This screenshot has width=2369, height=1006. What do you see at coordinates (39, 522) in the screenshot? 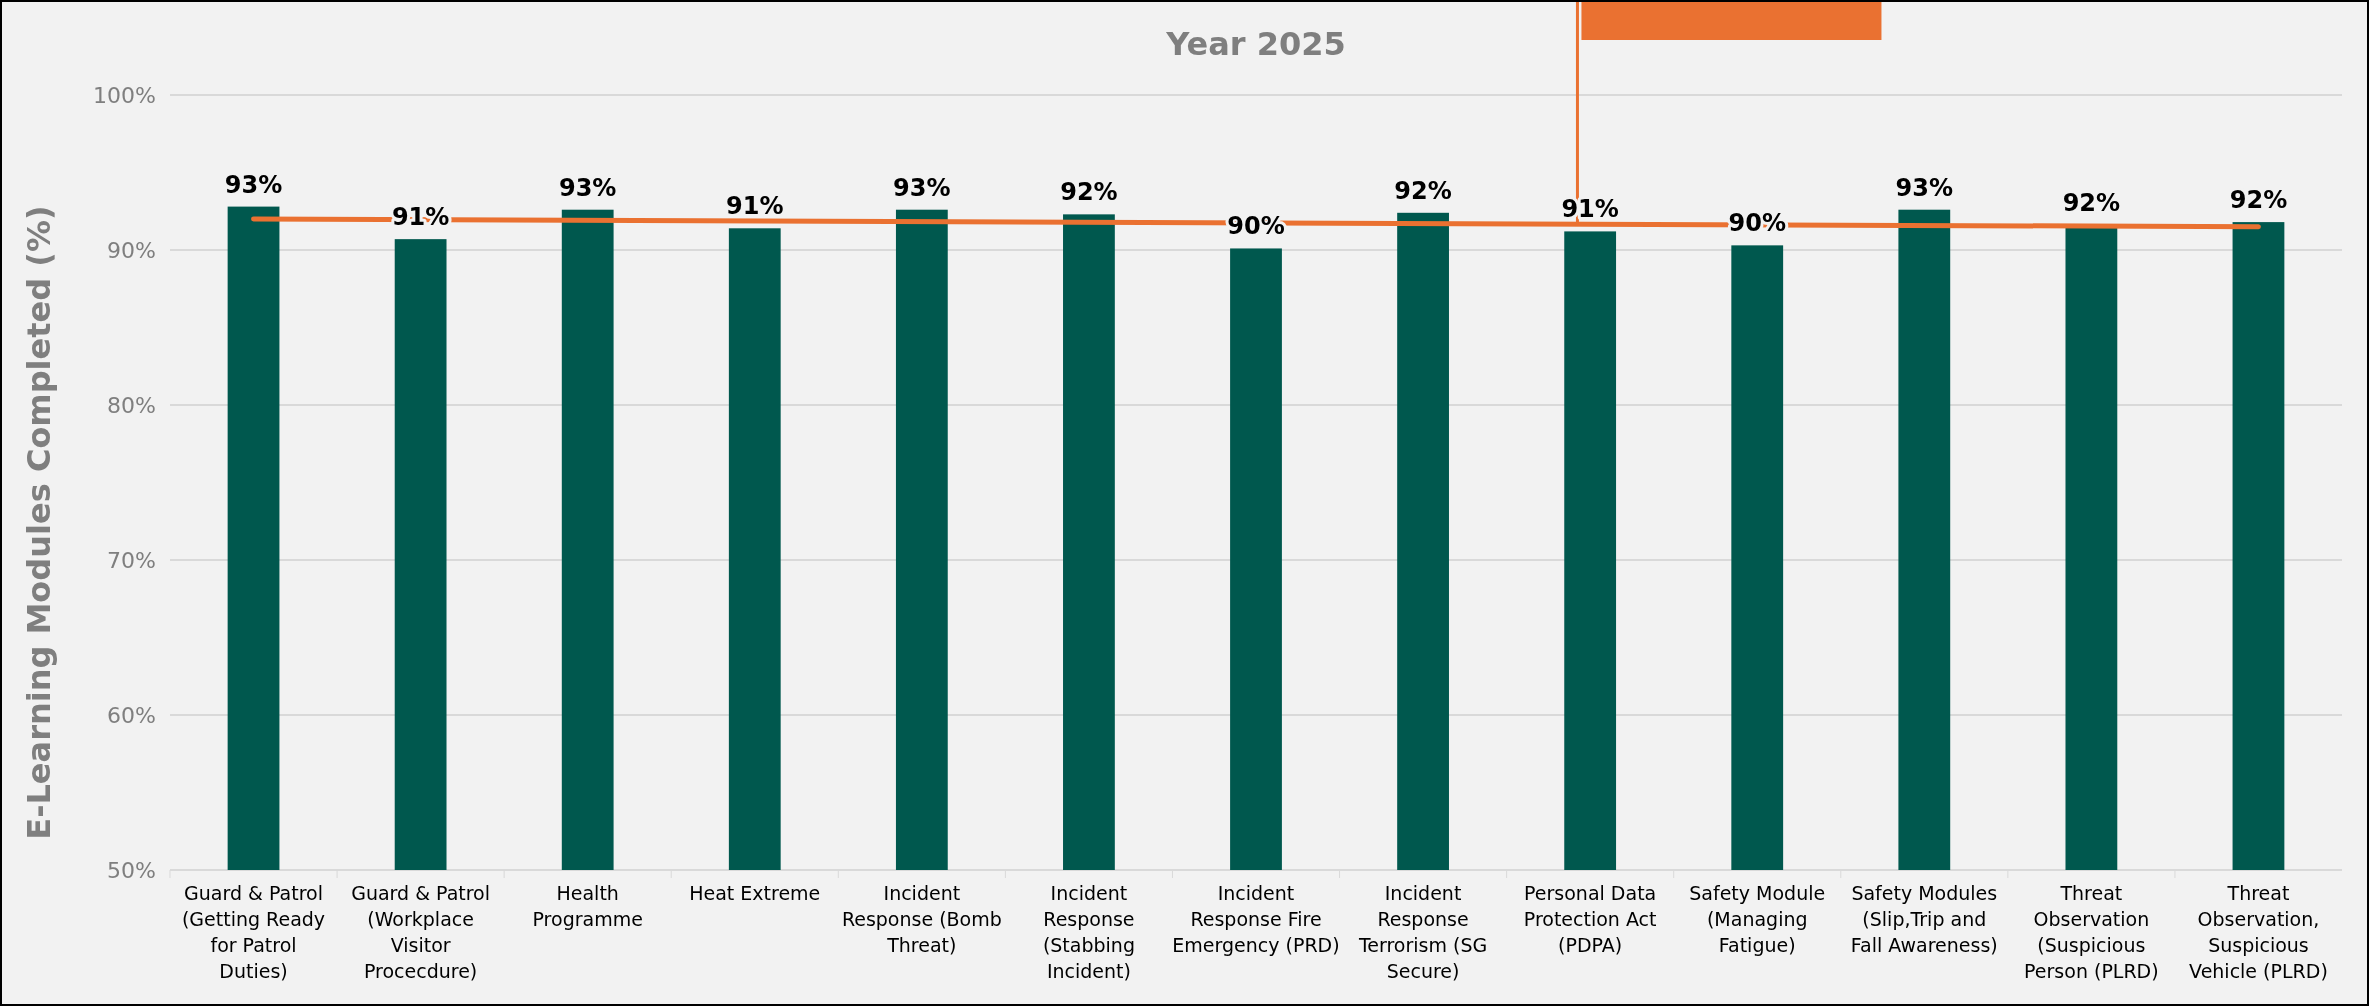
I see `y-axis-title: E-Learning Modules Completed (%)` at bounding box center [39, 522].